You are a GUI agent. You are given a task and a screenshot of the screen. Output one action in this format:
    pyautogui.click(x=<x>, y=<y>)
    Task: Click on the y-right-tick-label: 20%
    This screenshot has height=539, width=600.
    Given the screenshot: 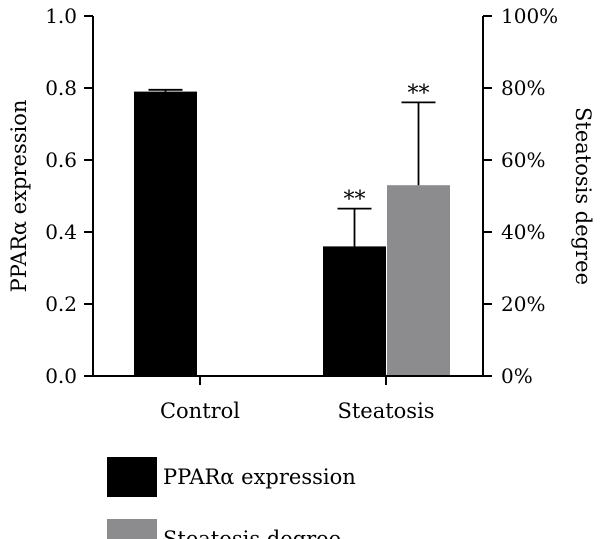 What is the action you would take?
    pyautogui.click(x=523, y=304)
    